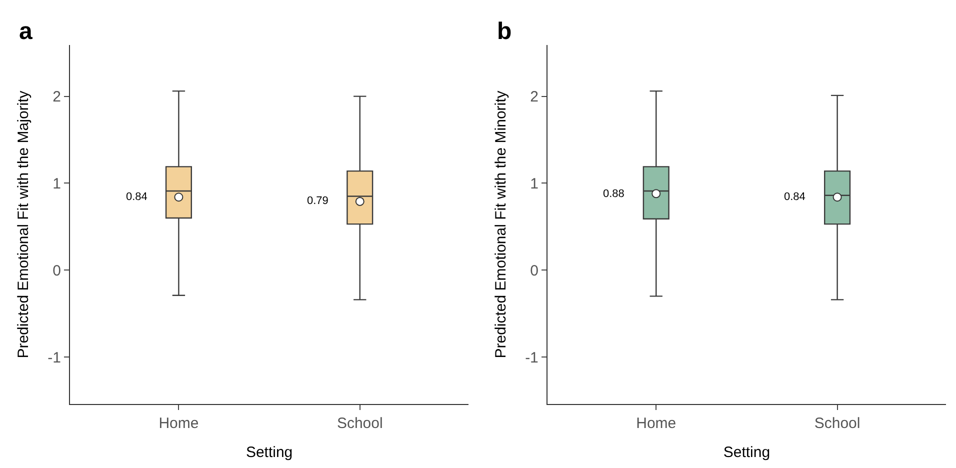  Describe the element at coordinates (504, 31) in the screenshot. I see `chart-title: b` at that location.